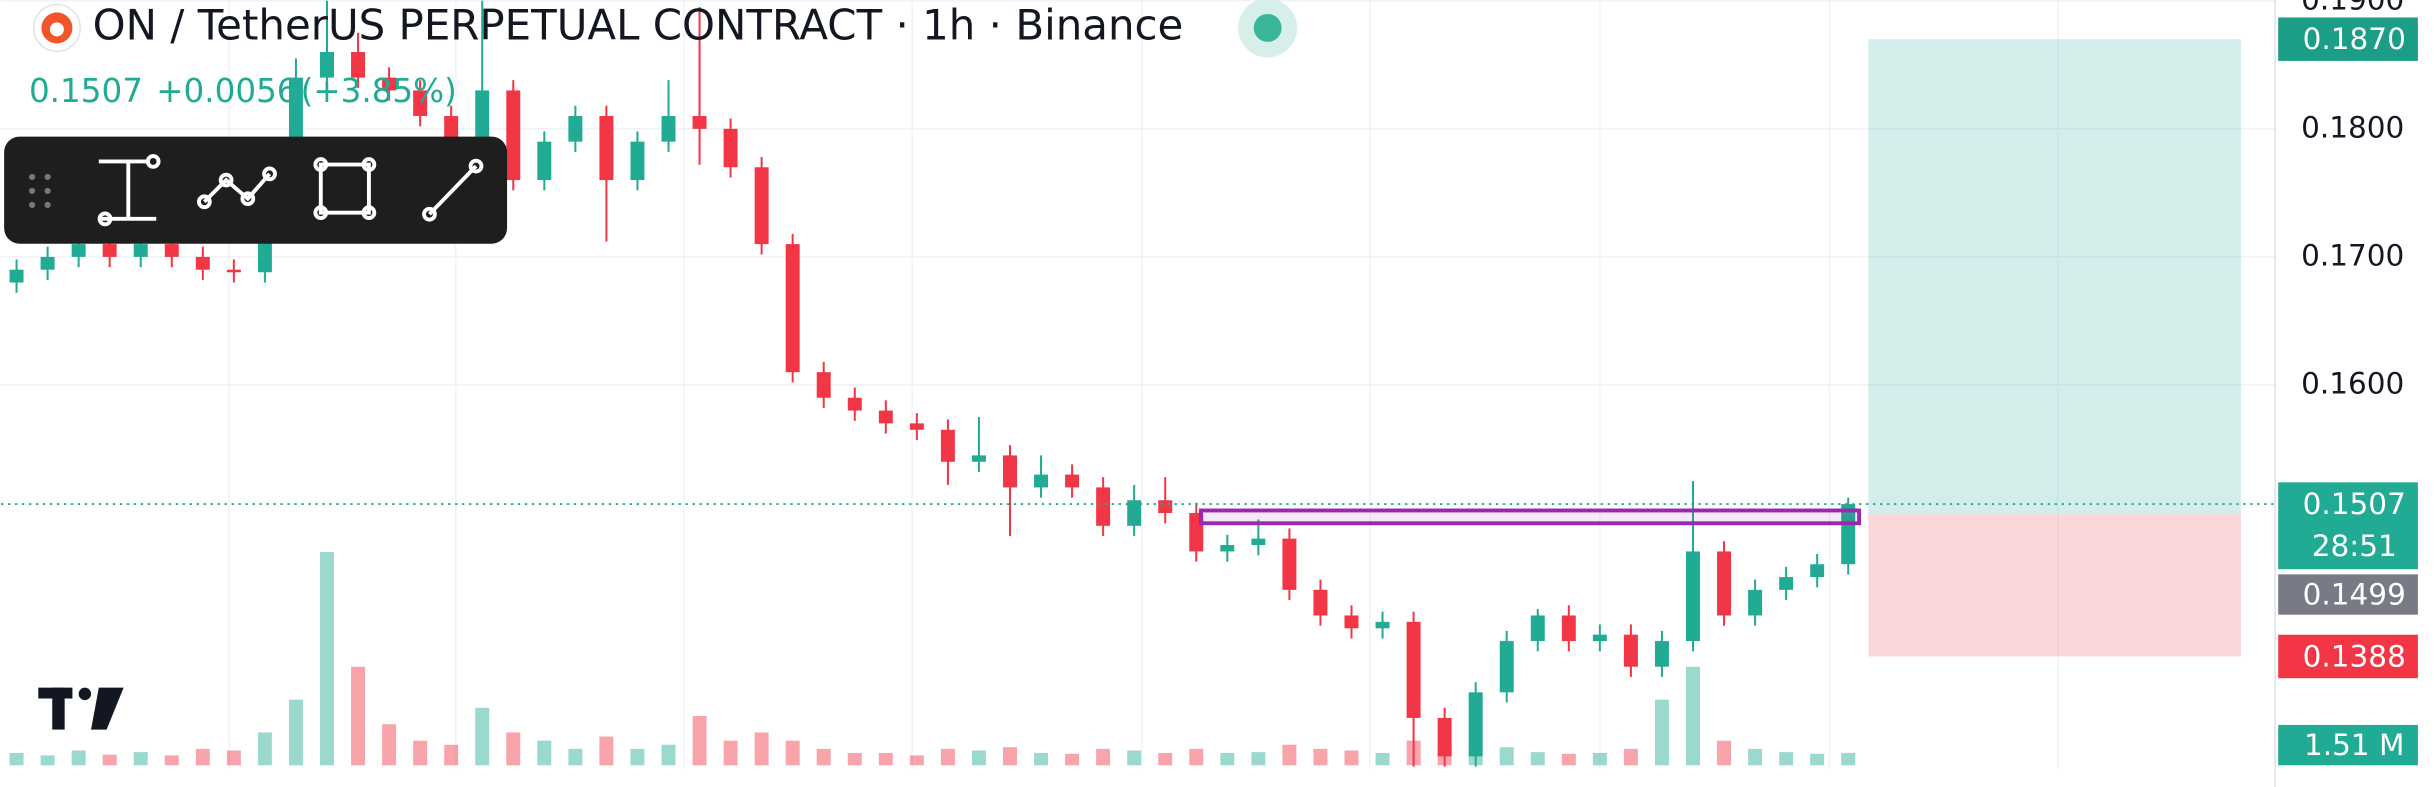  Describe the element at coordinates (236, 188) in the screenshot. I see `path-tool` at that location.